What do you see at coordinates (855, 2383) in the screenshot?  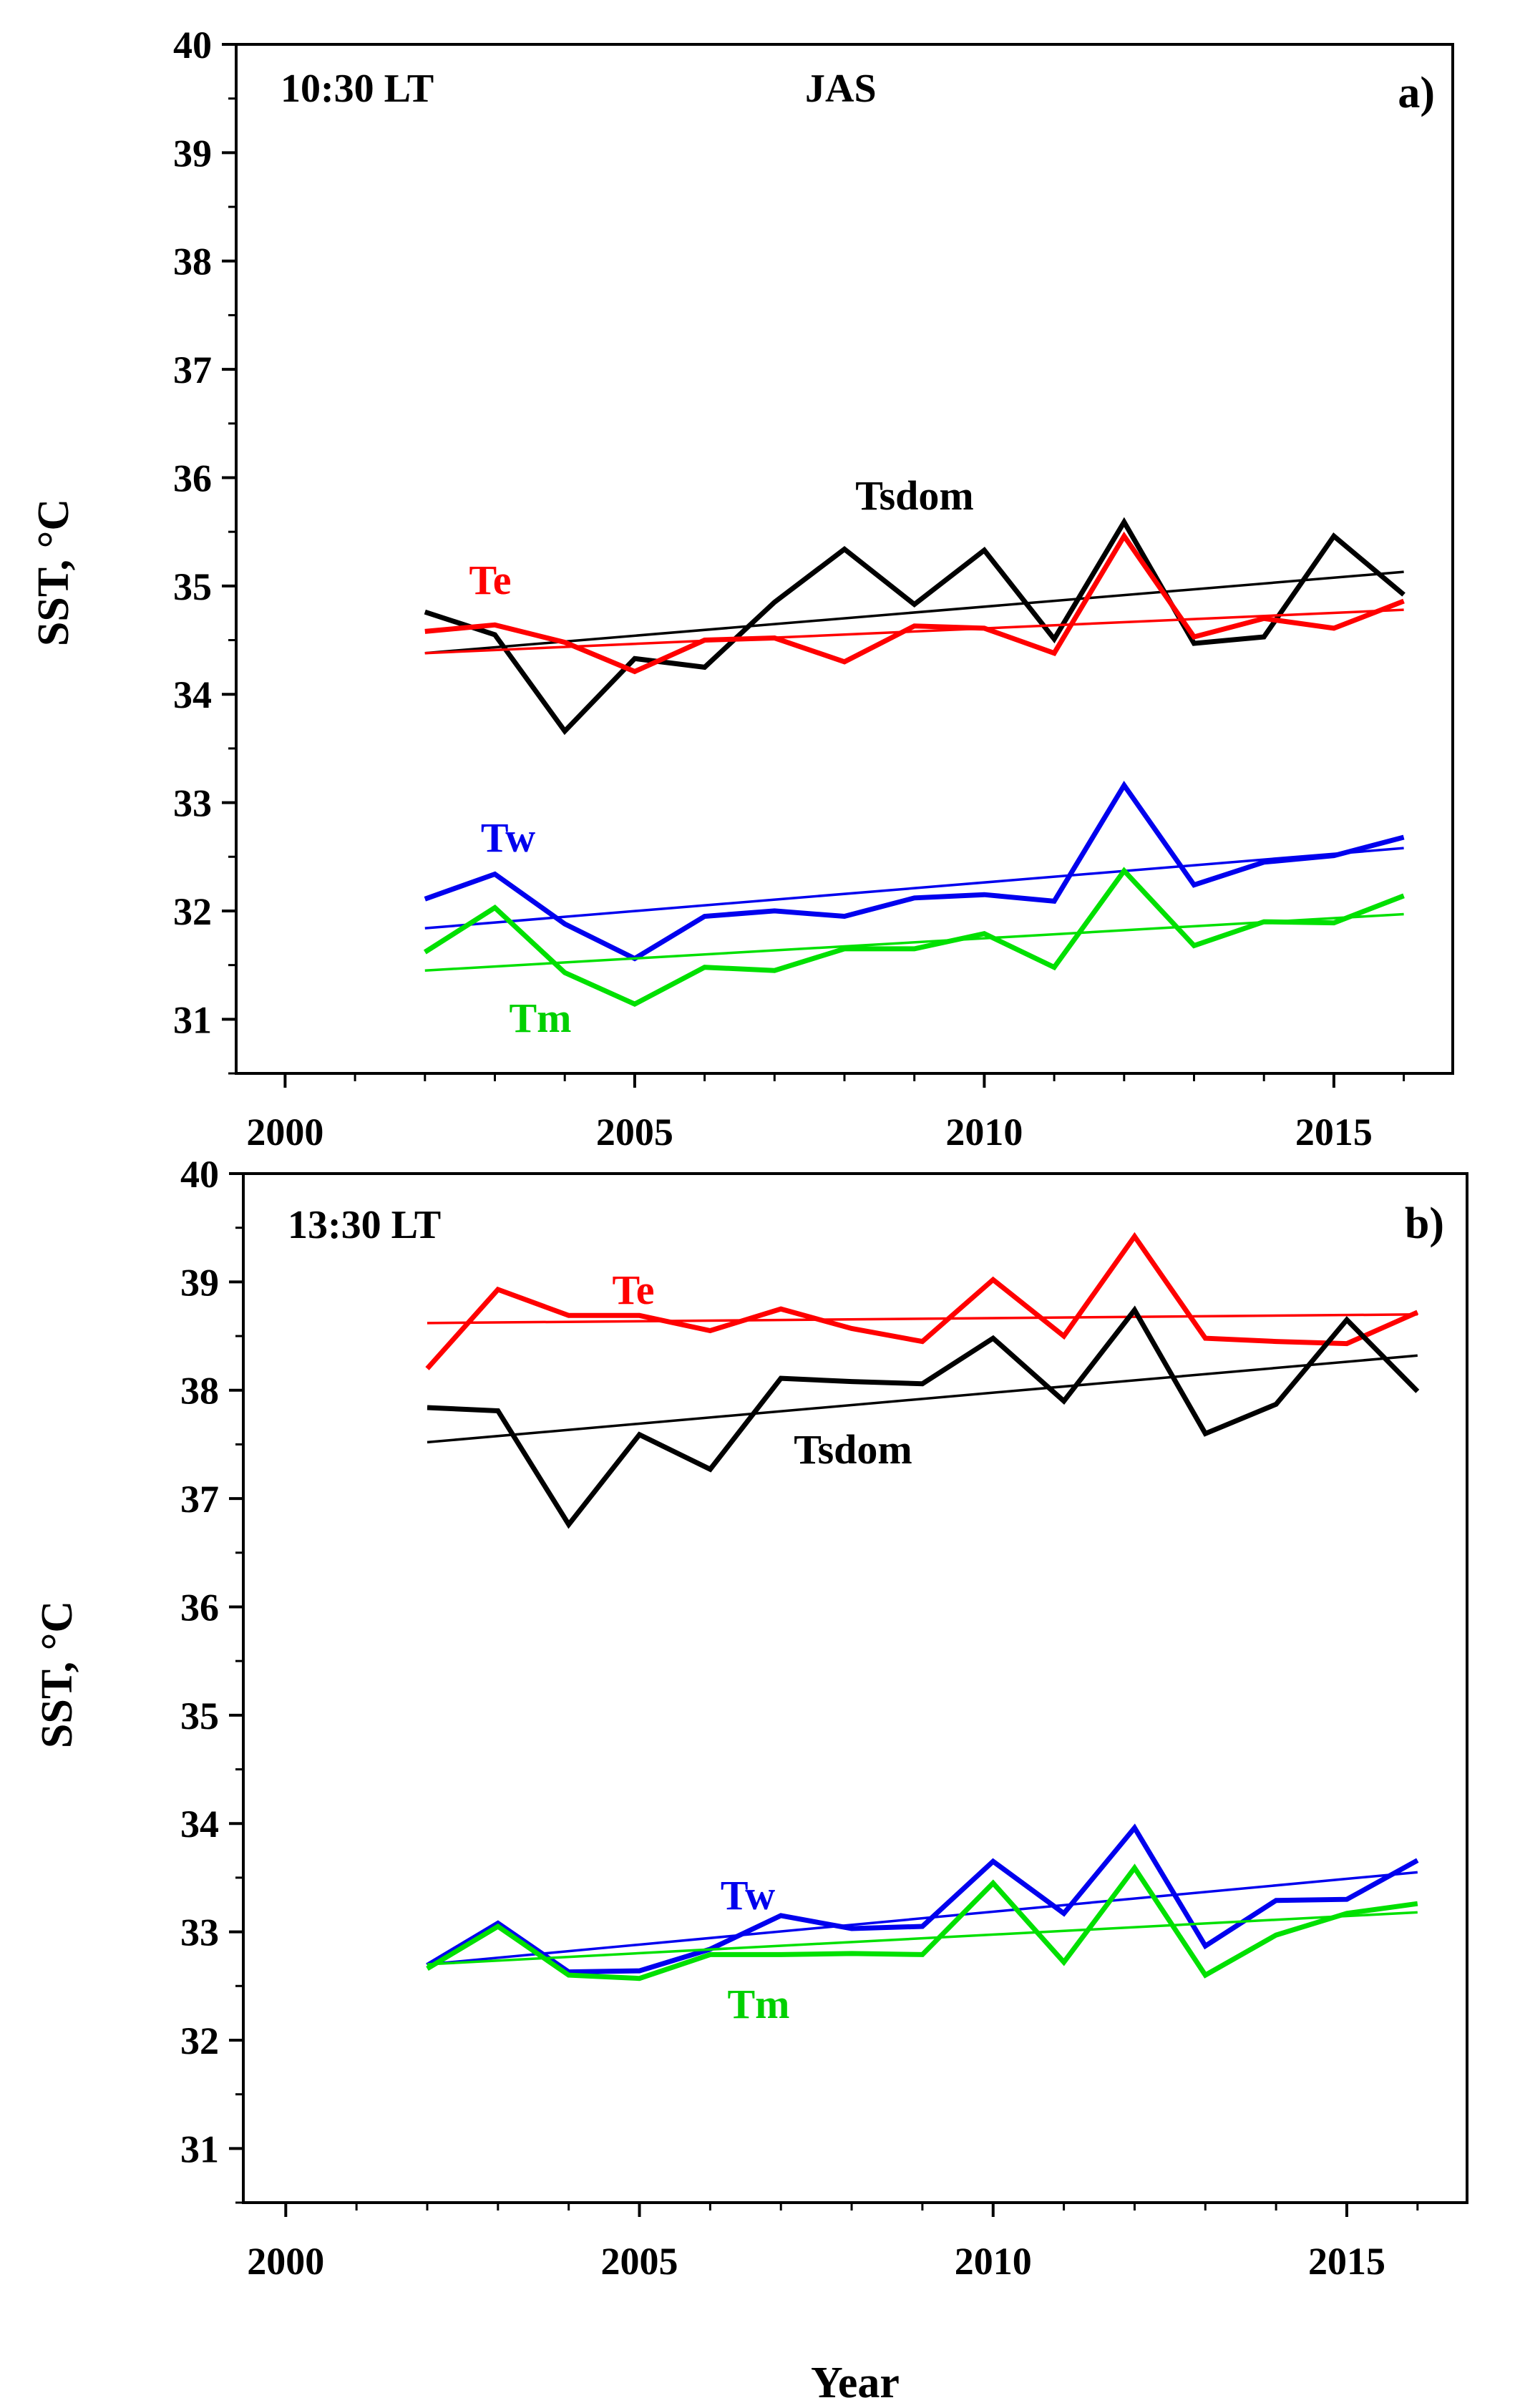 I see `x-axis-title: Year` at bounding box center [855, 2383].